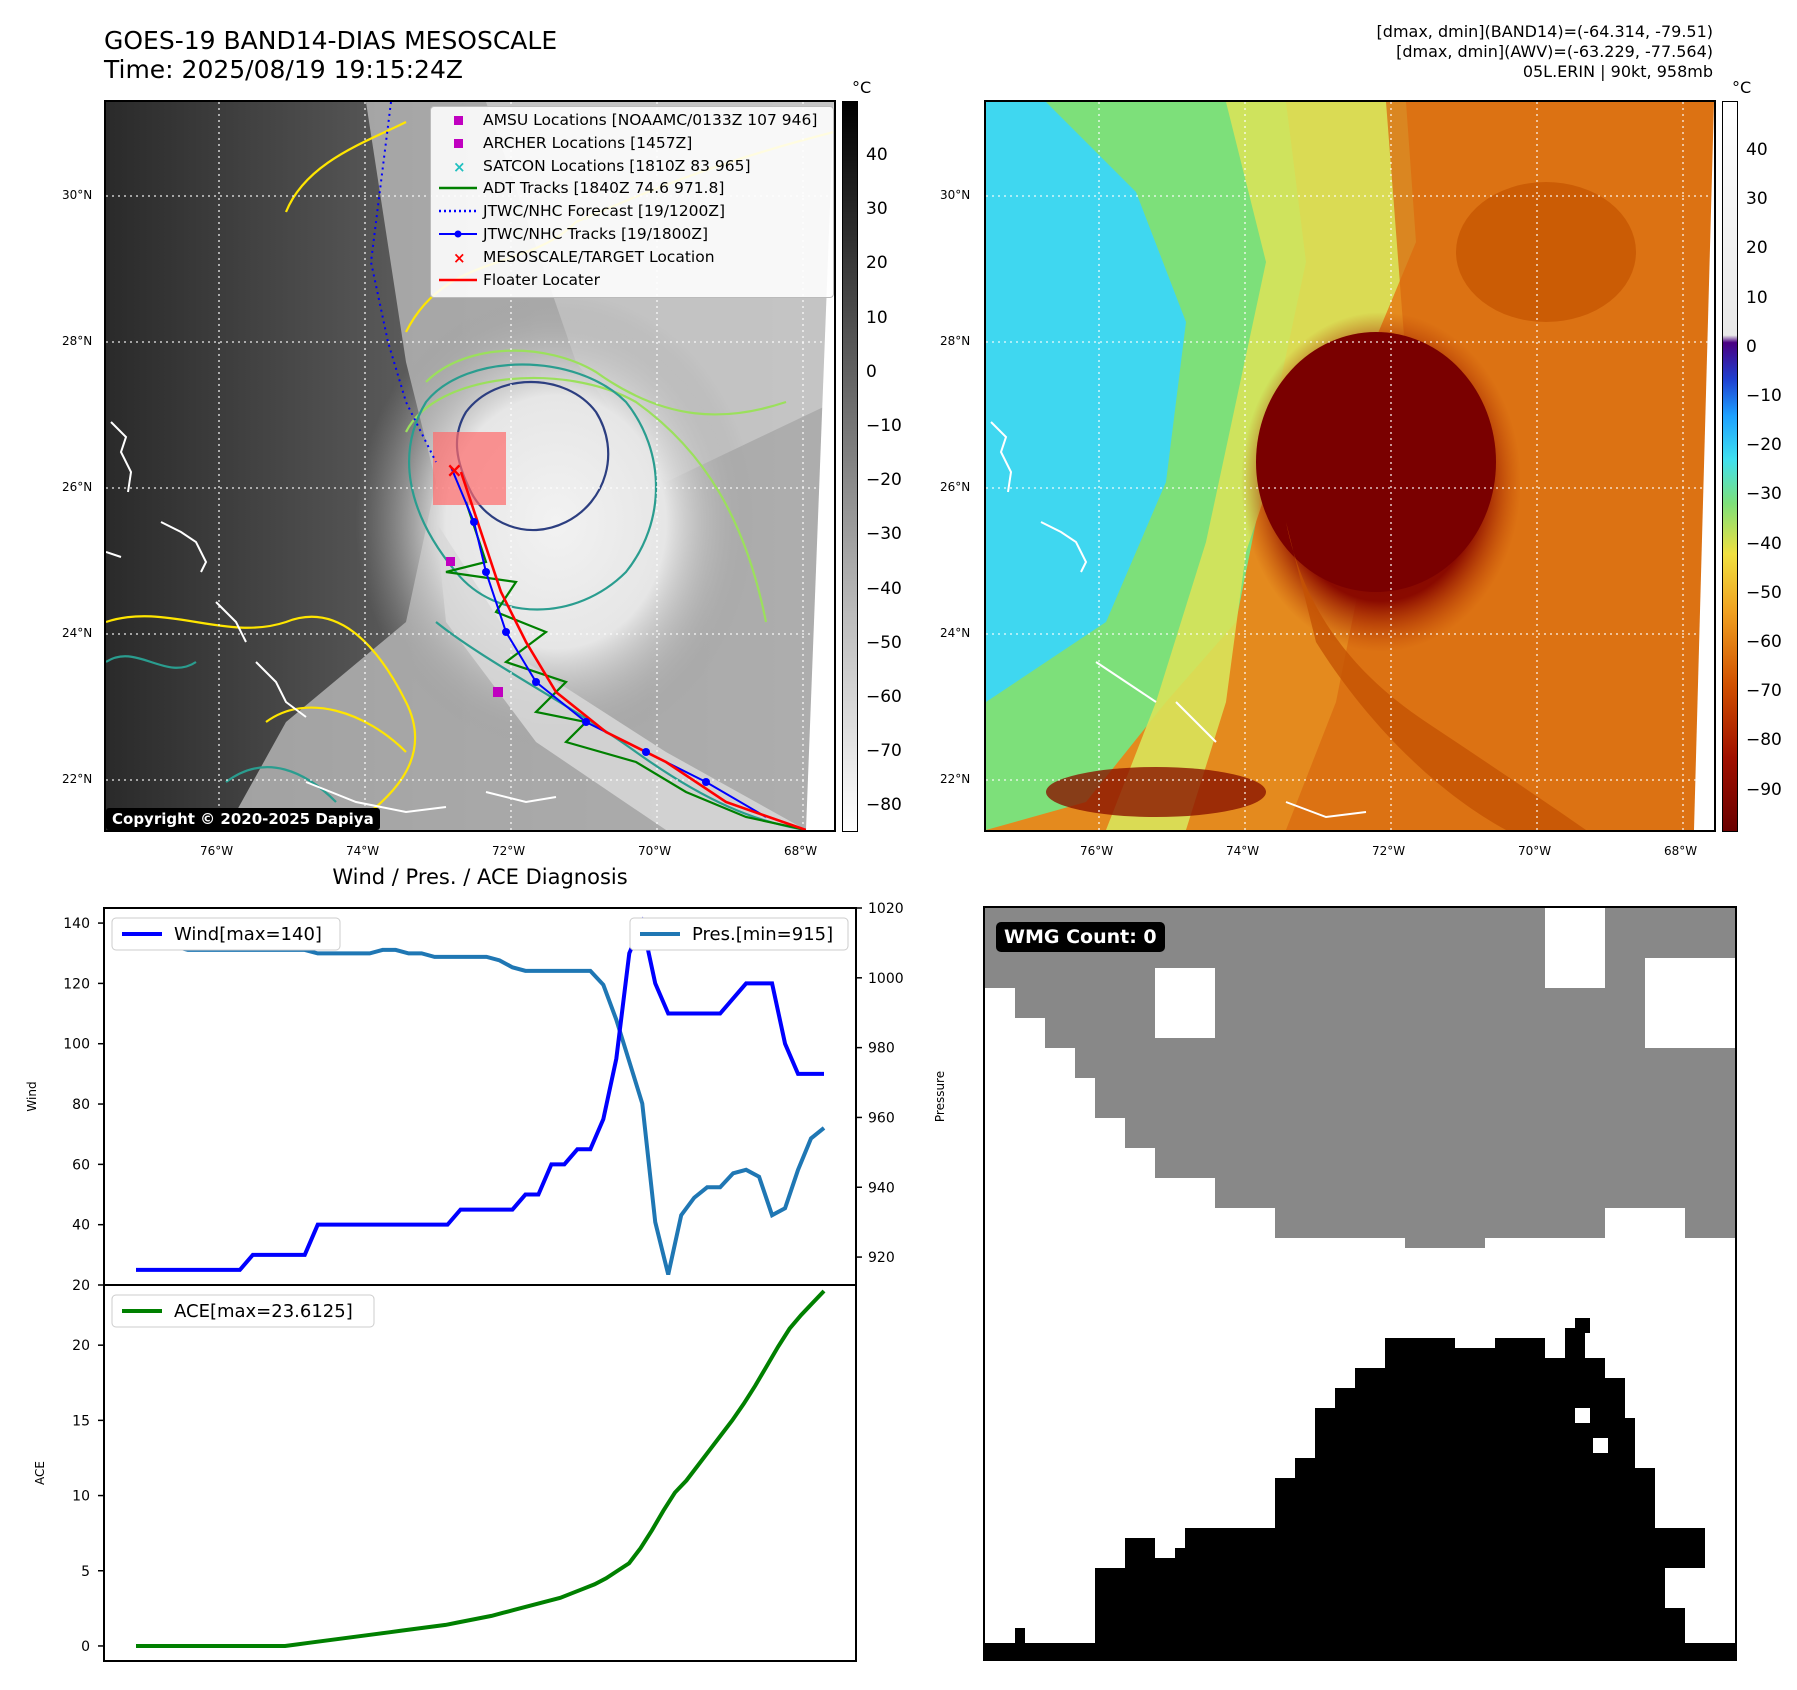  I want to click on gray-colorbar-tick: −40, so click(884, 588).